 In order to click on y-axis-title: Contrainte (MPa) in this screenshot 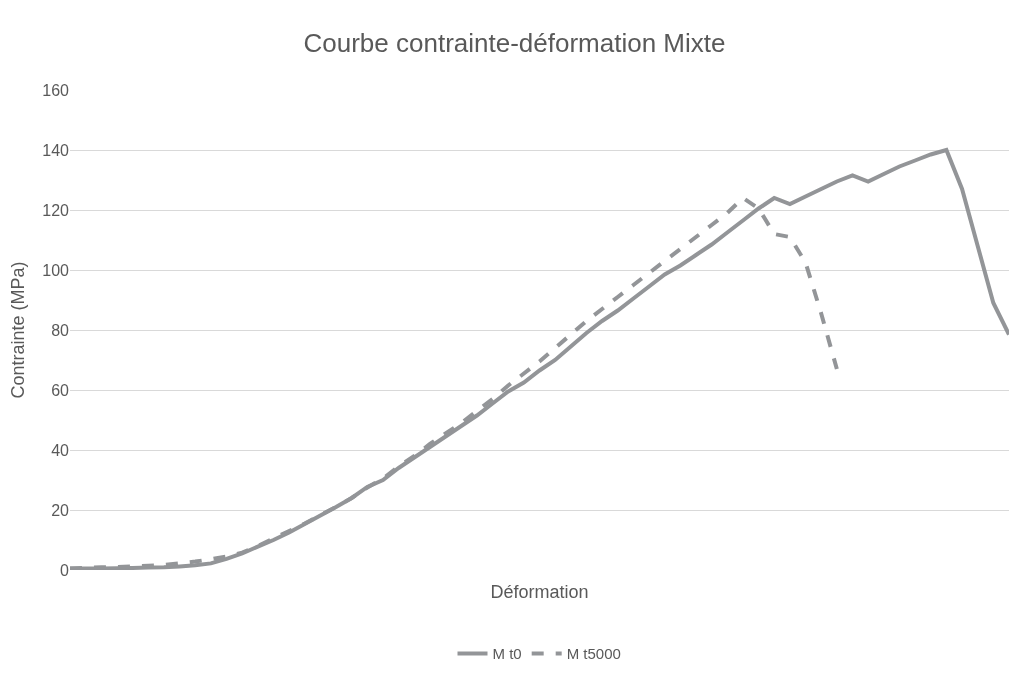, I will do `click(18, 330)`.